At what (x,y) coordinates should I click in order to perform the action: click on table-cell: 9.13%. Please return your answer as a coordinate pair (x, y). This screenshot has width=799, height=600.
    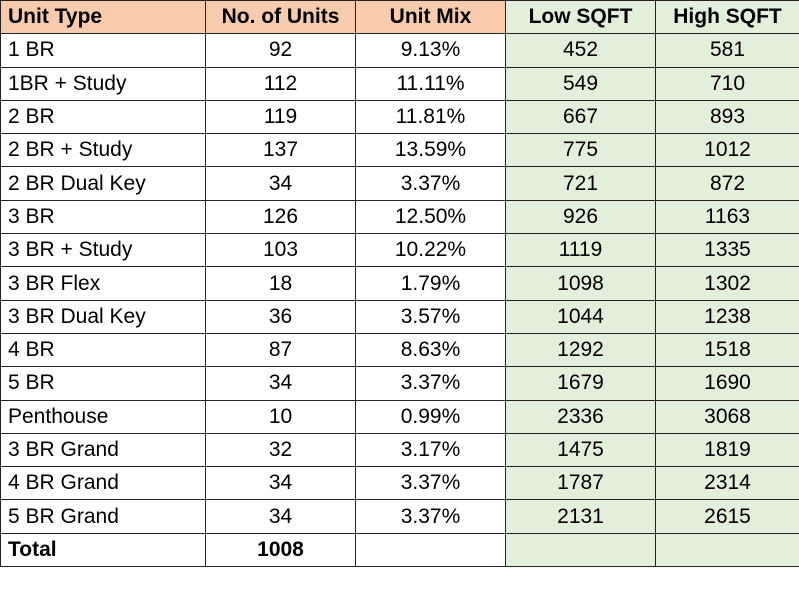
    Looking at the image, I should click on (430, 50).